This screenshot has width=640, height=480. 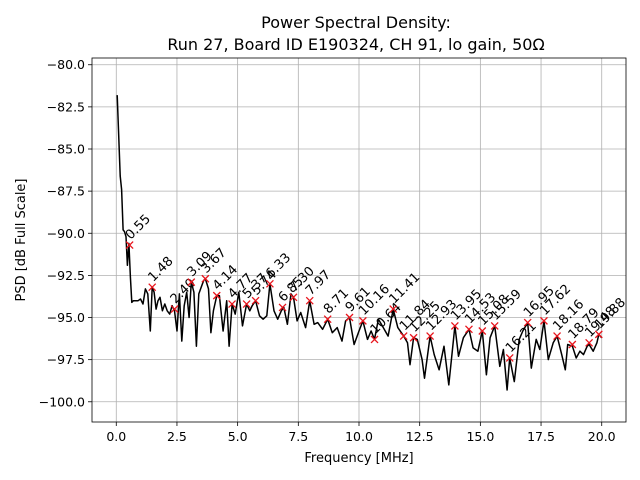 What do you see at coordinates (480, 436) in the screenshot?
I see `x-tick-label: 15.0` at bounding box center [480, 436].